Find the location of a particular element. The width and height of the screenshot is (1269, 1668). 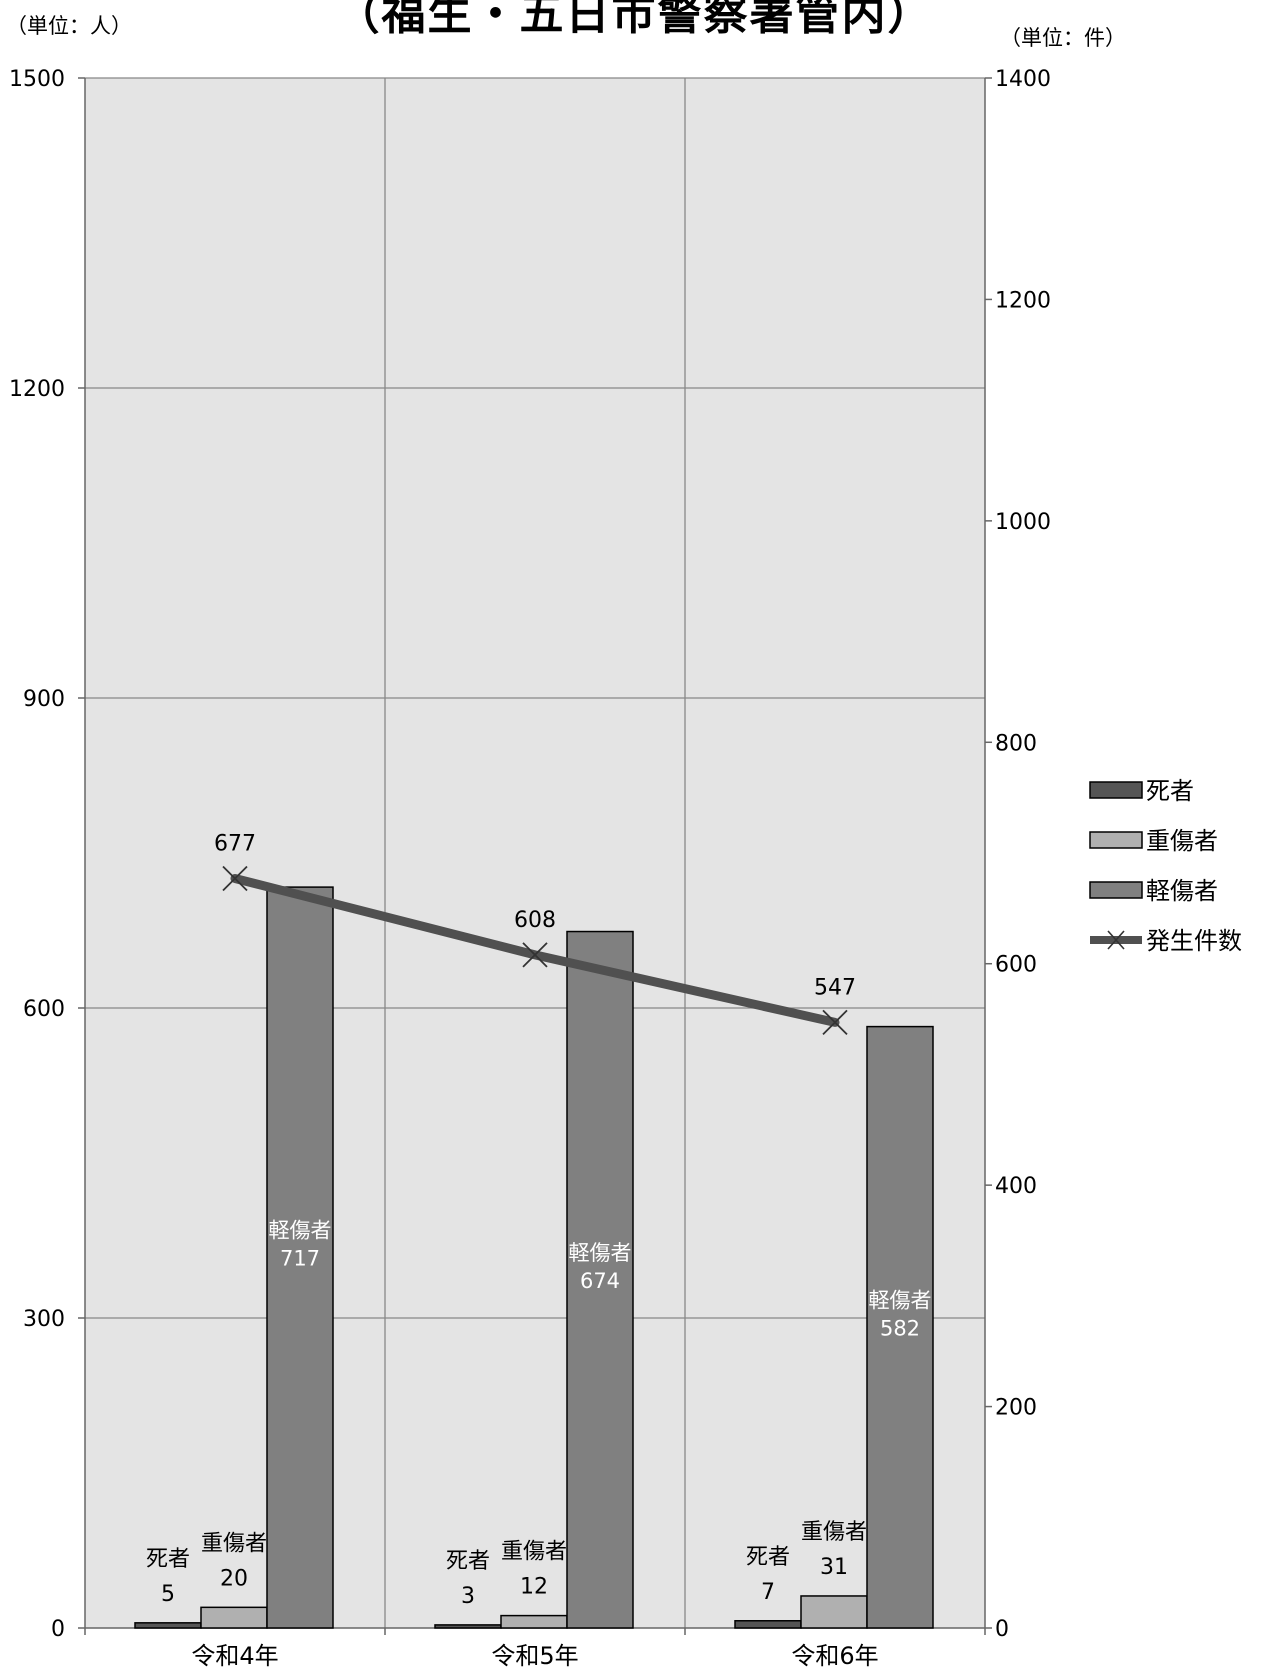

line-data-label: 677 is located at coordinates (235, 843).